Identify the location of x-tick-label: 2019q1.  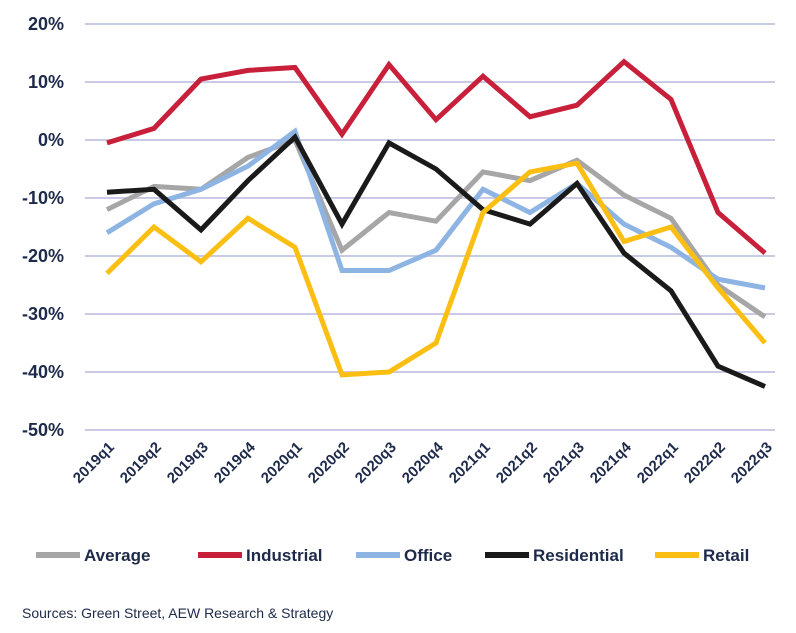
(94, 463).